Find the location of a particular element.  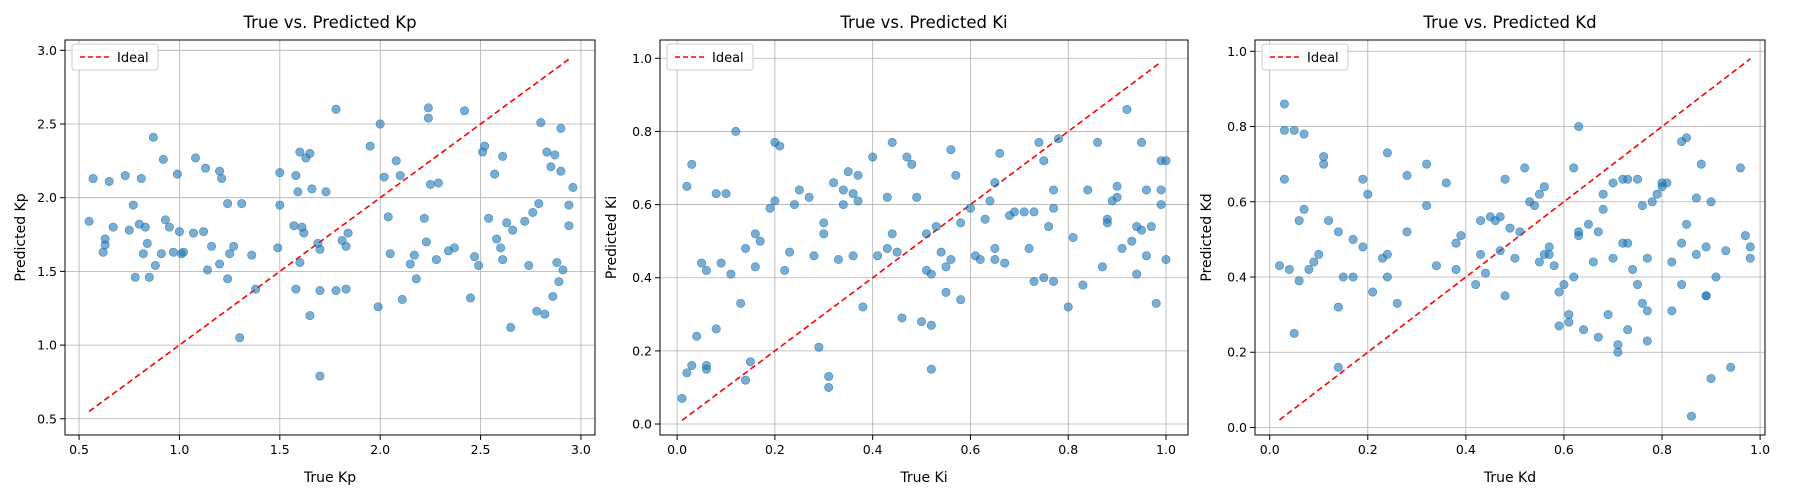

y-axis-label: Predicted Ki is located at coordinates (612, 237).